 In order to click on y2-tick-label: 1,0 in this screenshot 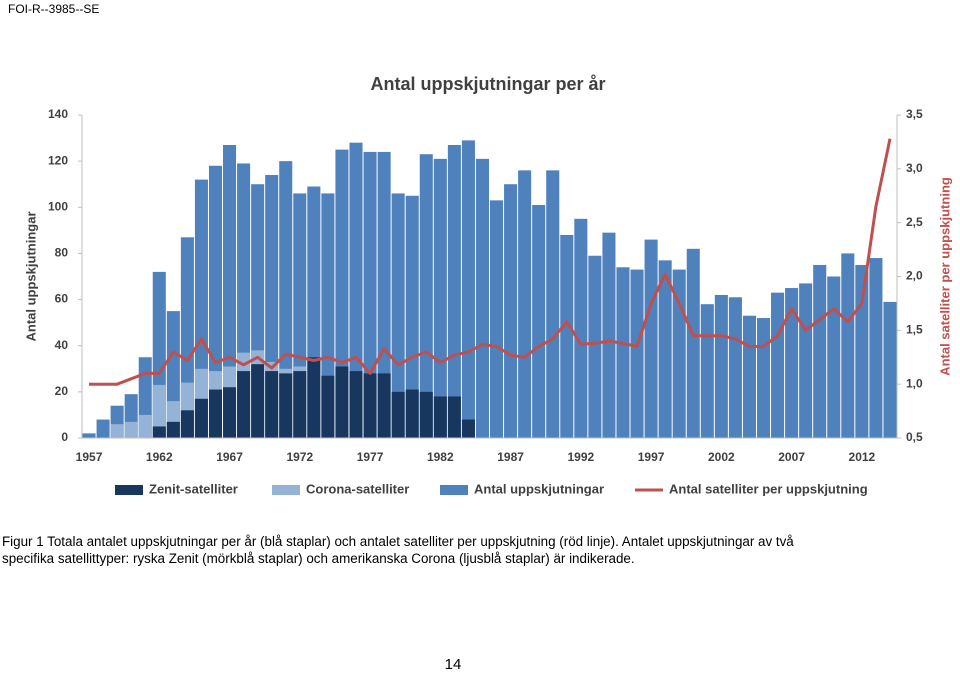, I will do `click(914, 383)`.